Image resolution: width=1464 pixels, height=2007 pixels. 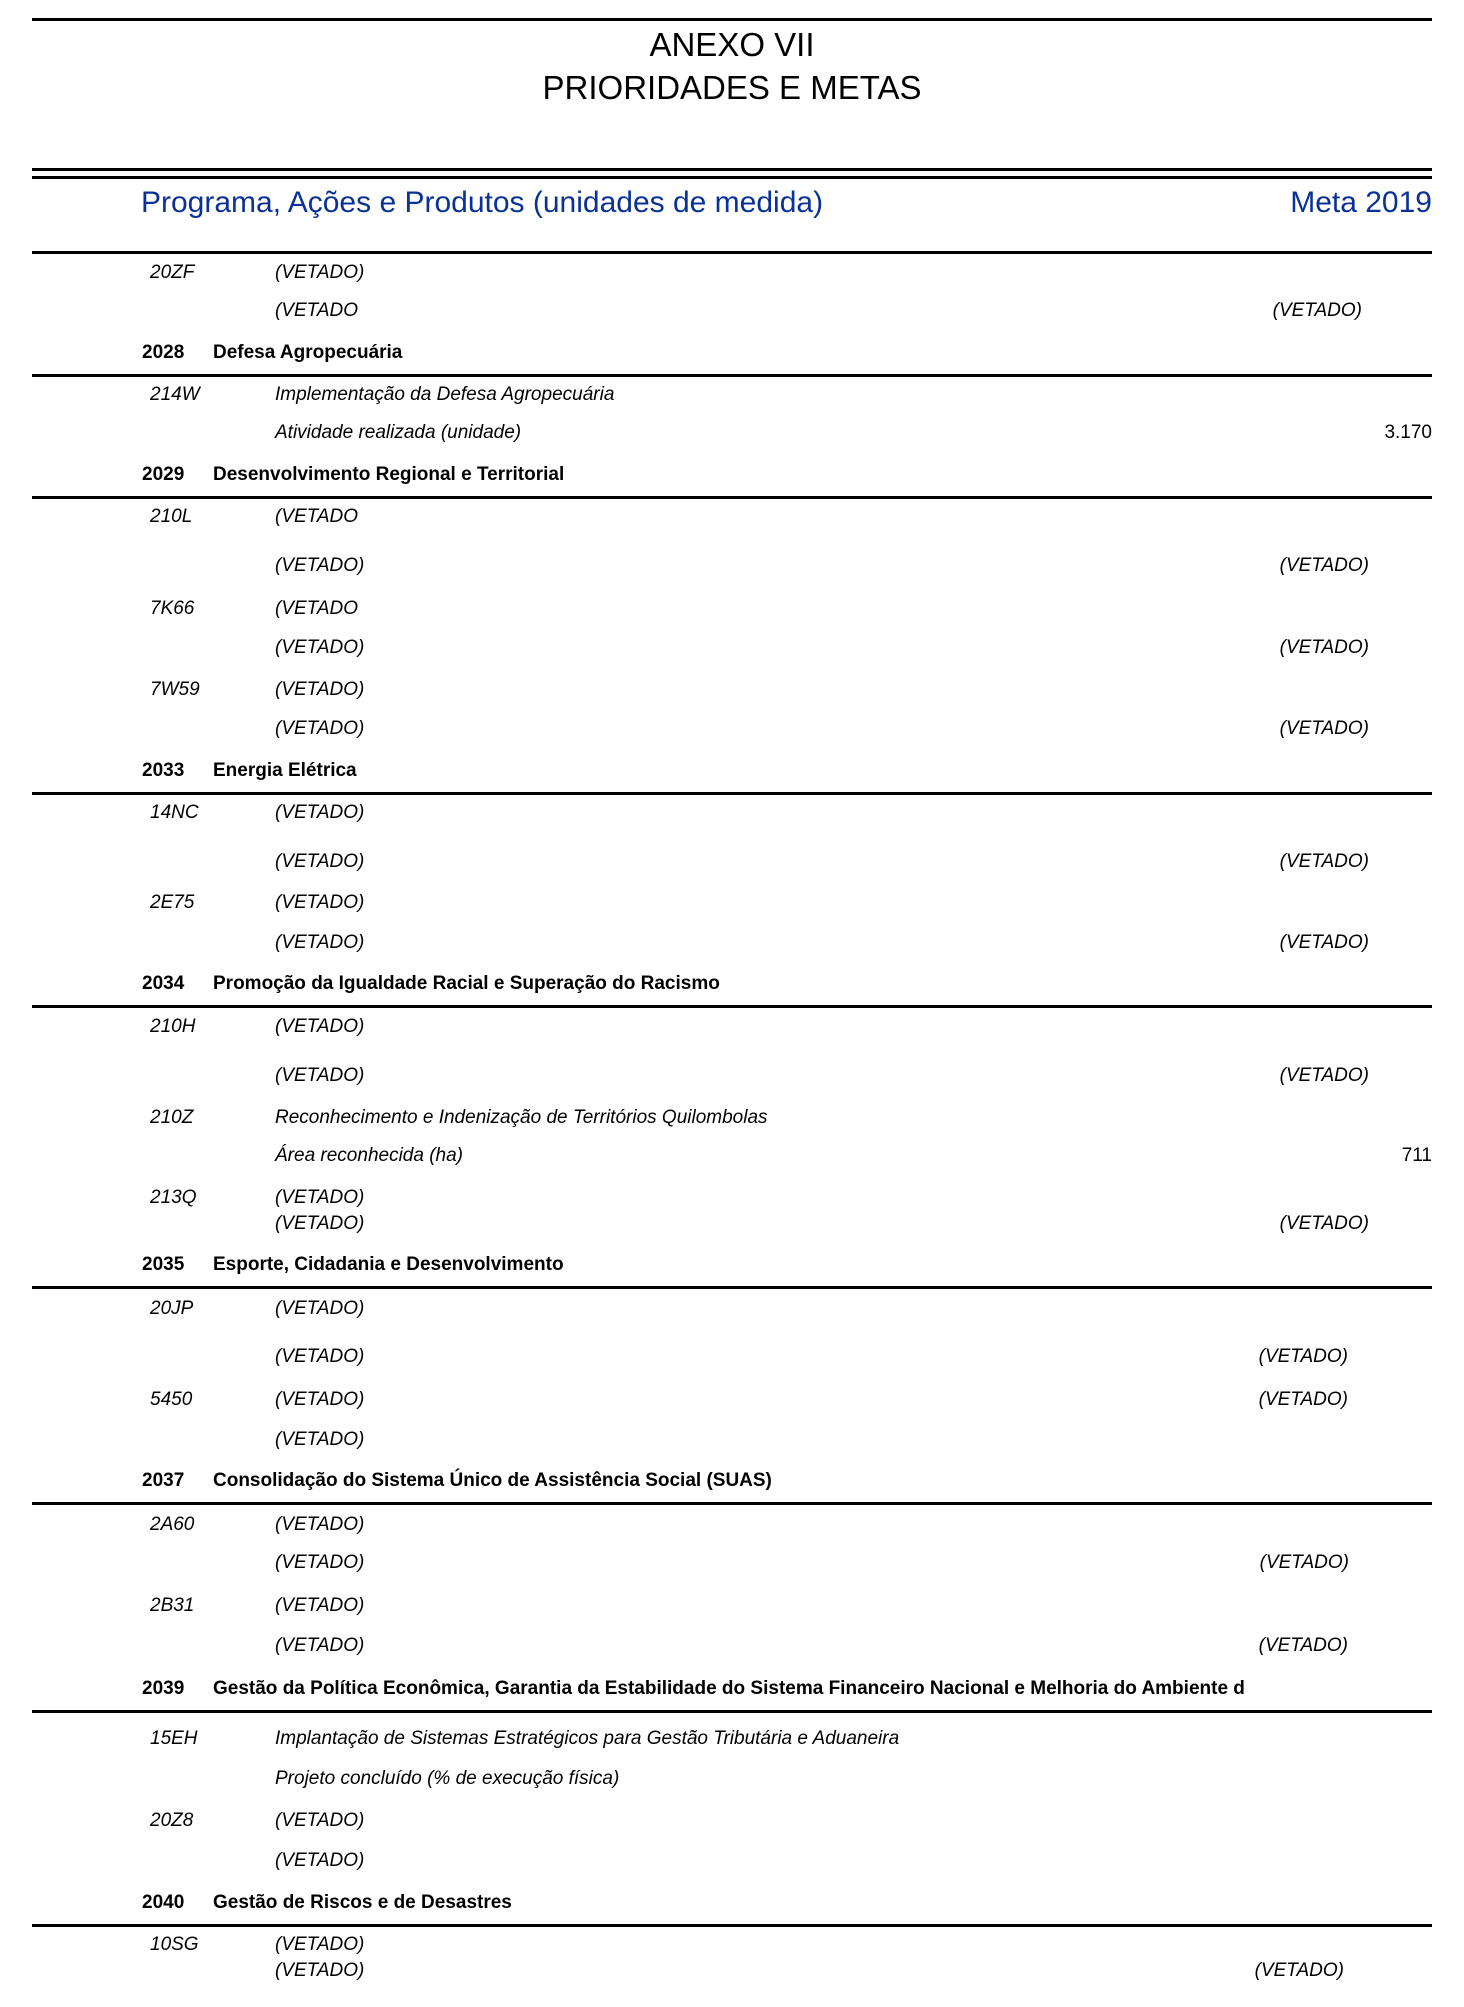 What do you see at coordinates (285, 770) in the screenshot?
I see `program-name: Energia Elétrica` at bounding box center [285, 770].